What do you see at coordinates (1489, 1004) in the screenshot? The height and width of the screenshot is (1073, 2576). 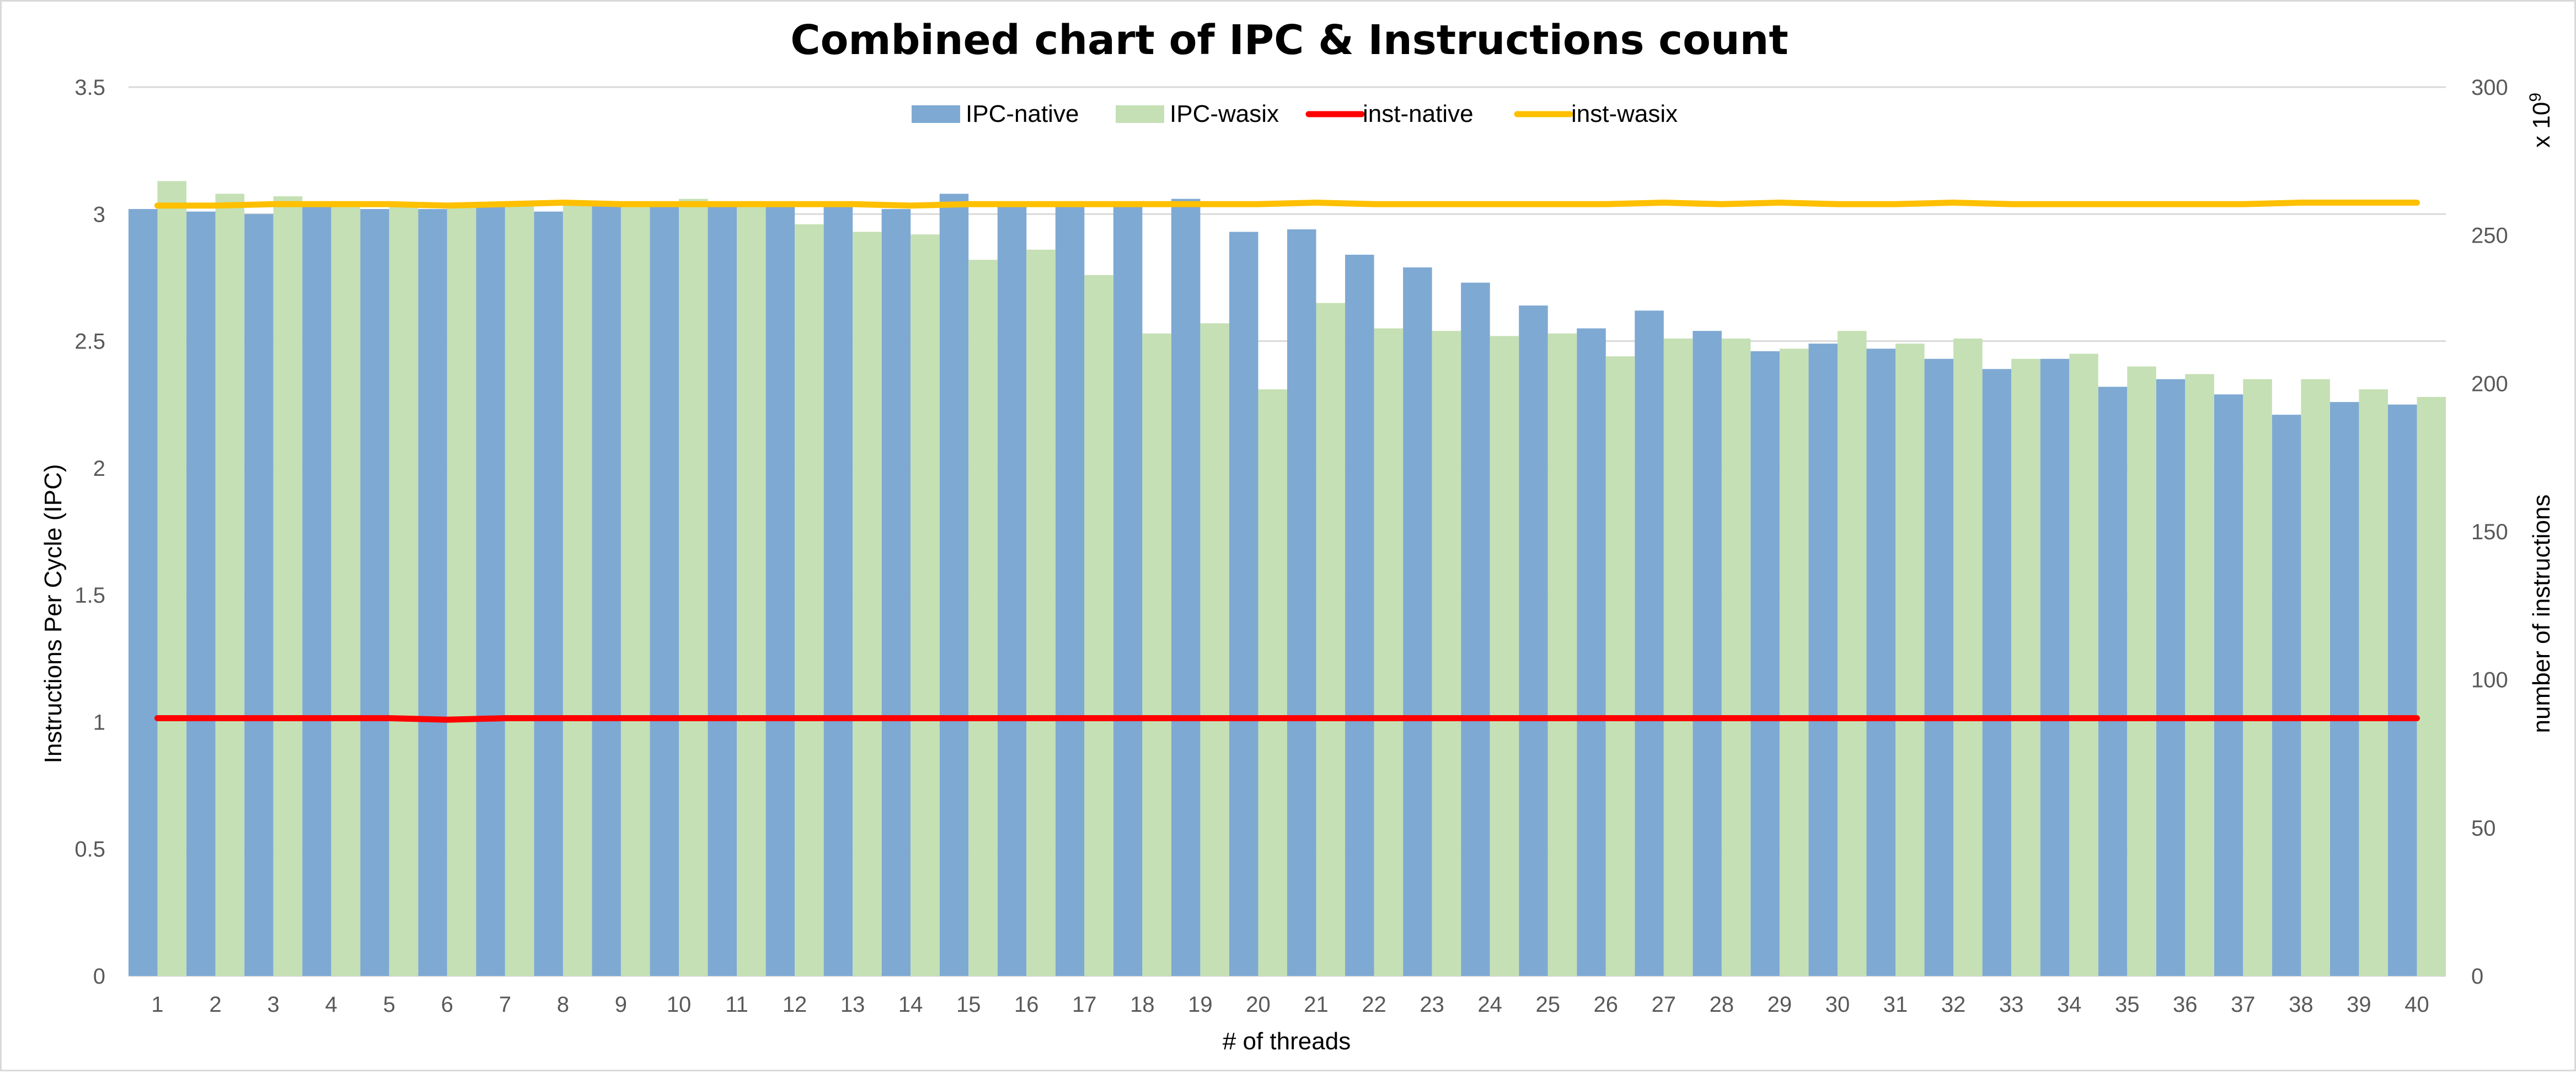 I see `x-tick-label: 24` at bounding box center [1489, 1004].